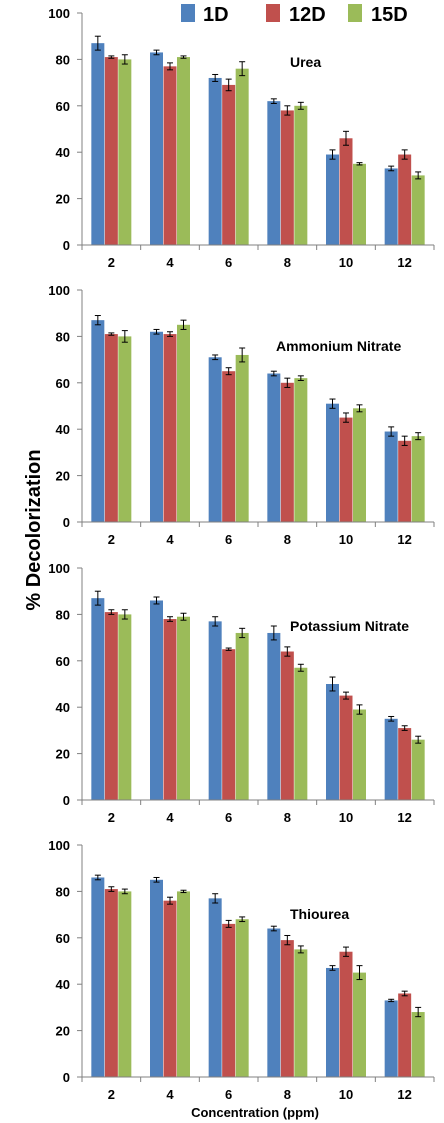  I want to click on panel-title: Potassium Nitrate, so click(349, 626).